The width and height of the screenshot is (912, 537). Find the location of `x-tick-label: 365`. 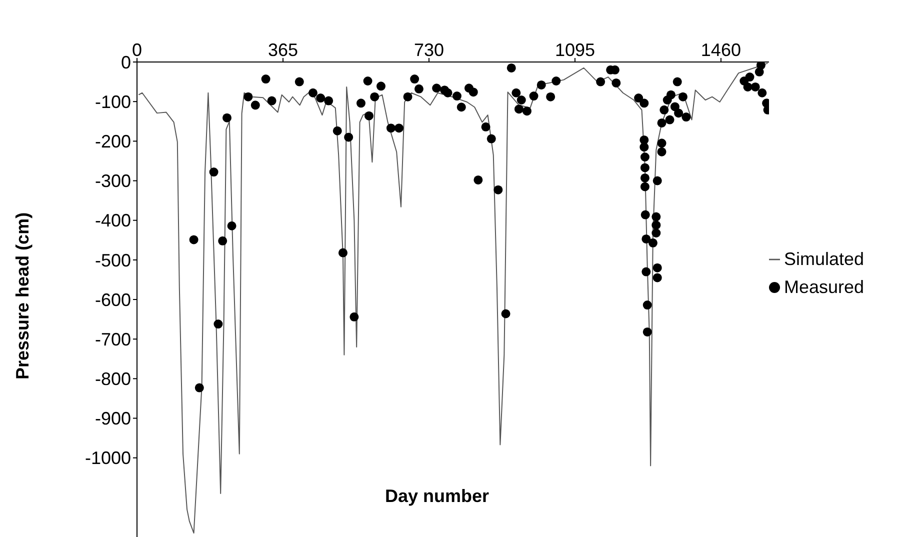

x-tick-label: 365 is located at coordinates (283, 50).